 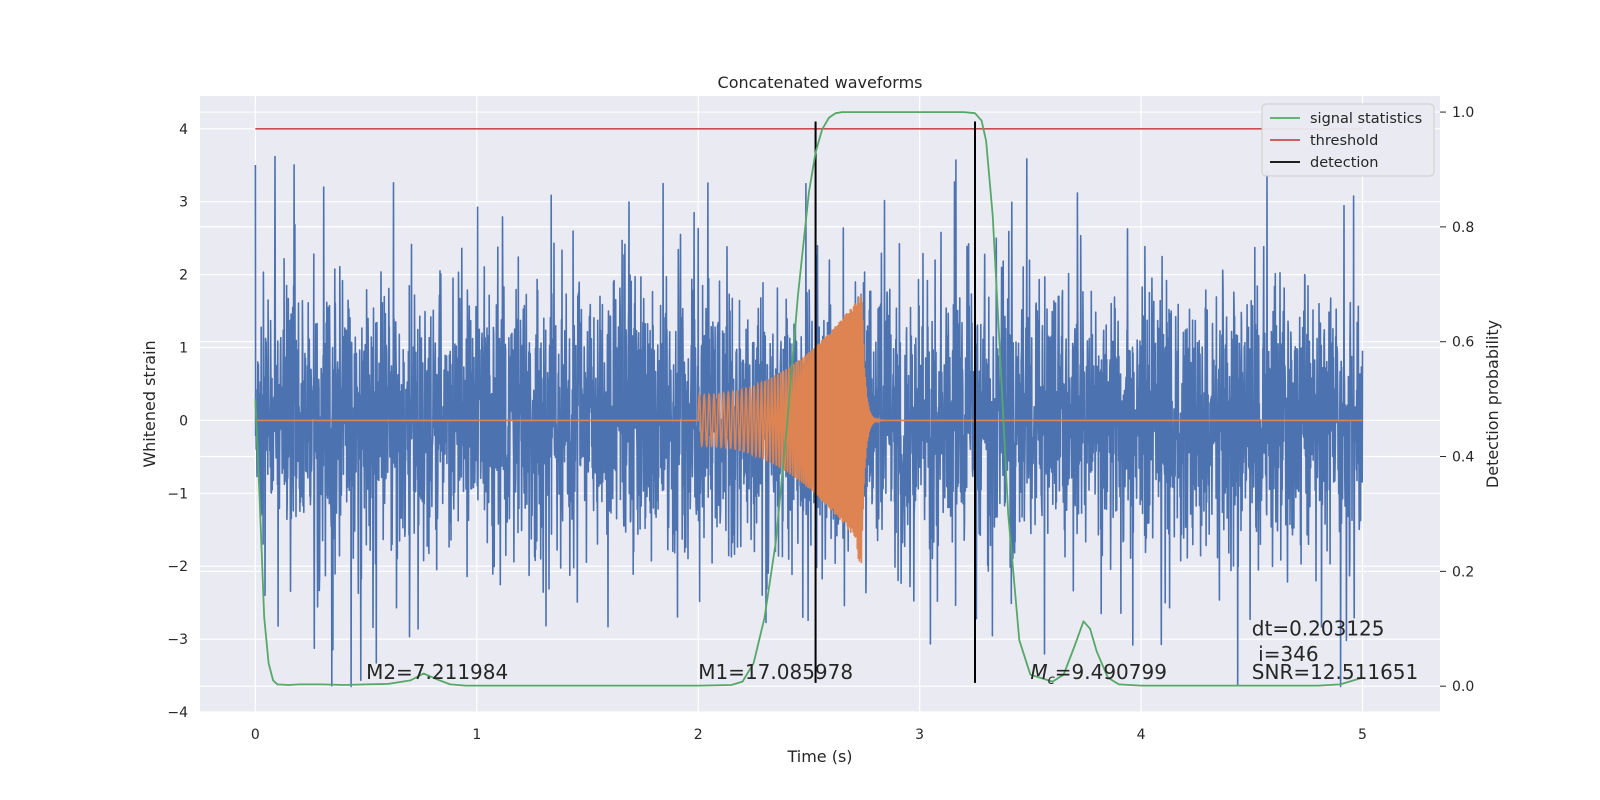 What do you see at coordinates (1318, 628) in the screenshot?
I see `annotation-text: dt=0.203125` at bounding box center [1318, 628].